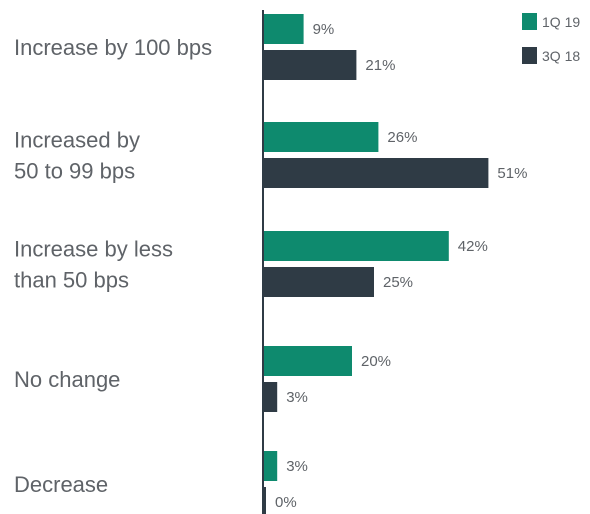 The height and width of the screenshot is (514, 590). I want to click on value-label: 21%, so click(380, 65).